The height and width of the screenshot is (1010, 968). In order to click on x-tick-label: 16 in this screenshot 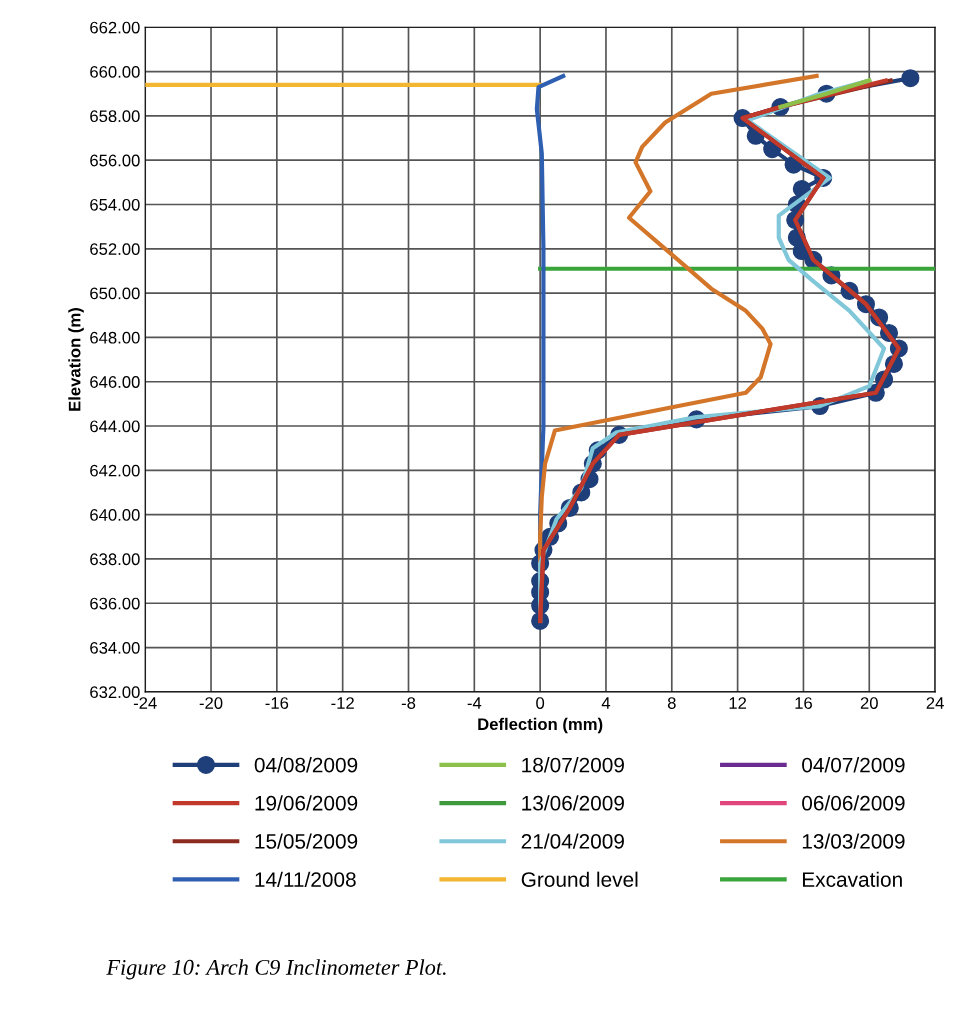, I will do `click(803, 703)`.